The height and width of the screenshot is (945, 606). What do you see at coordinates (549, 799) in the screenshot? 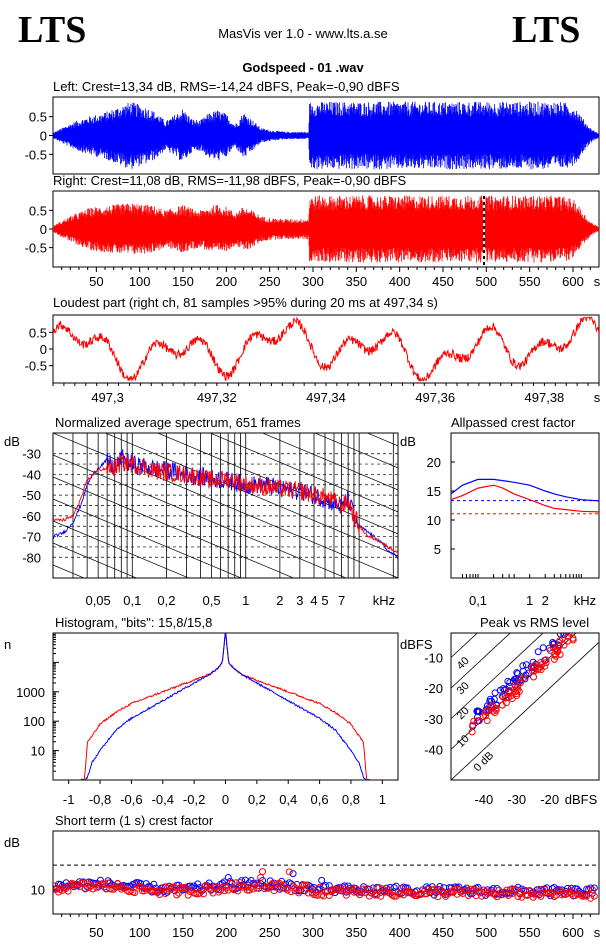
I see `xtick-label: -20` at bounding box center [549, 799].